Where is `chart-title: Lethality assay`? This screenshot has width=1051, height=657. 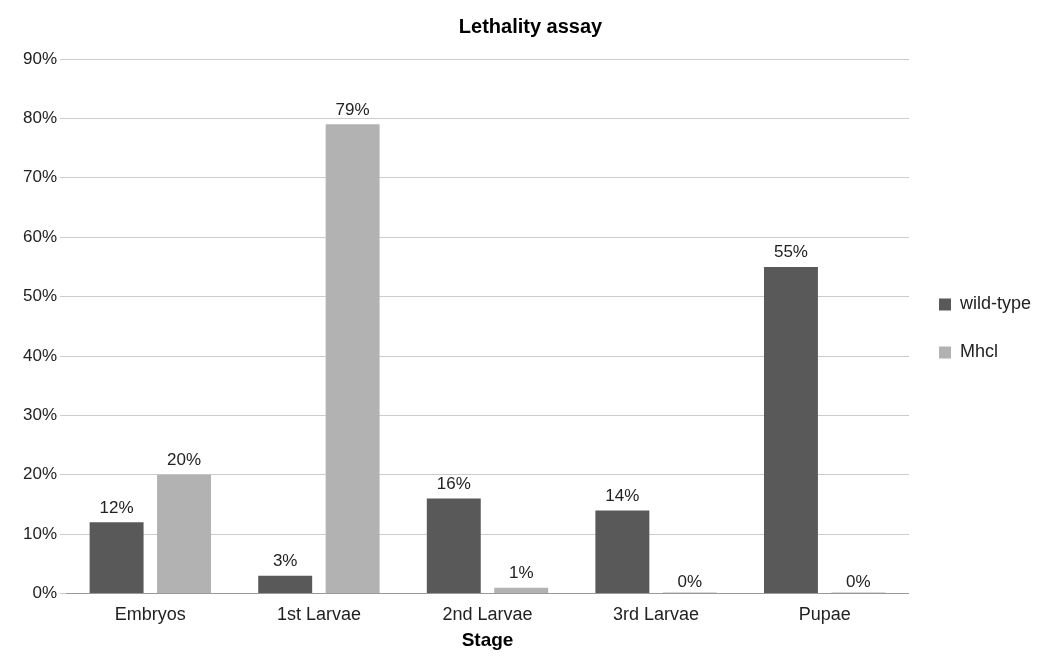
chart-title: Lethality assay is located at coordinates (531, 25).